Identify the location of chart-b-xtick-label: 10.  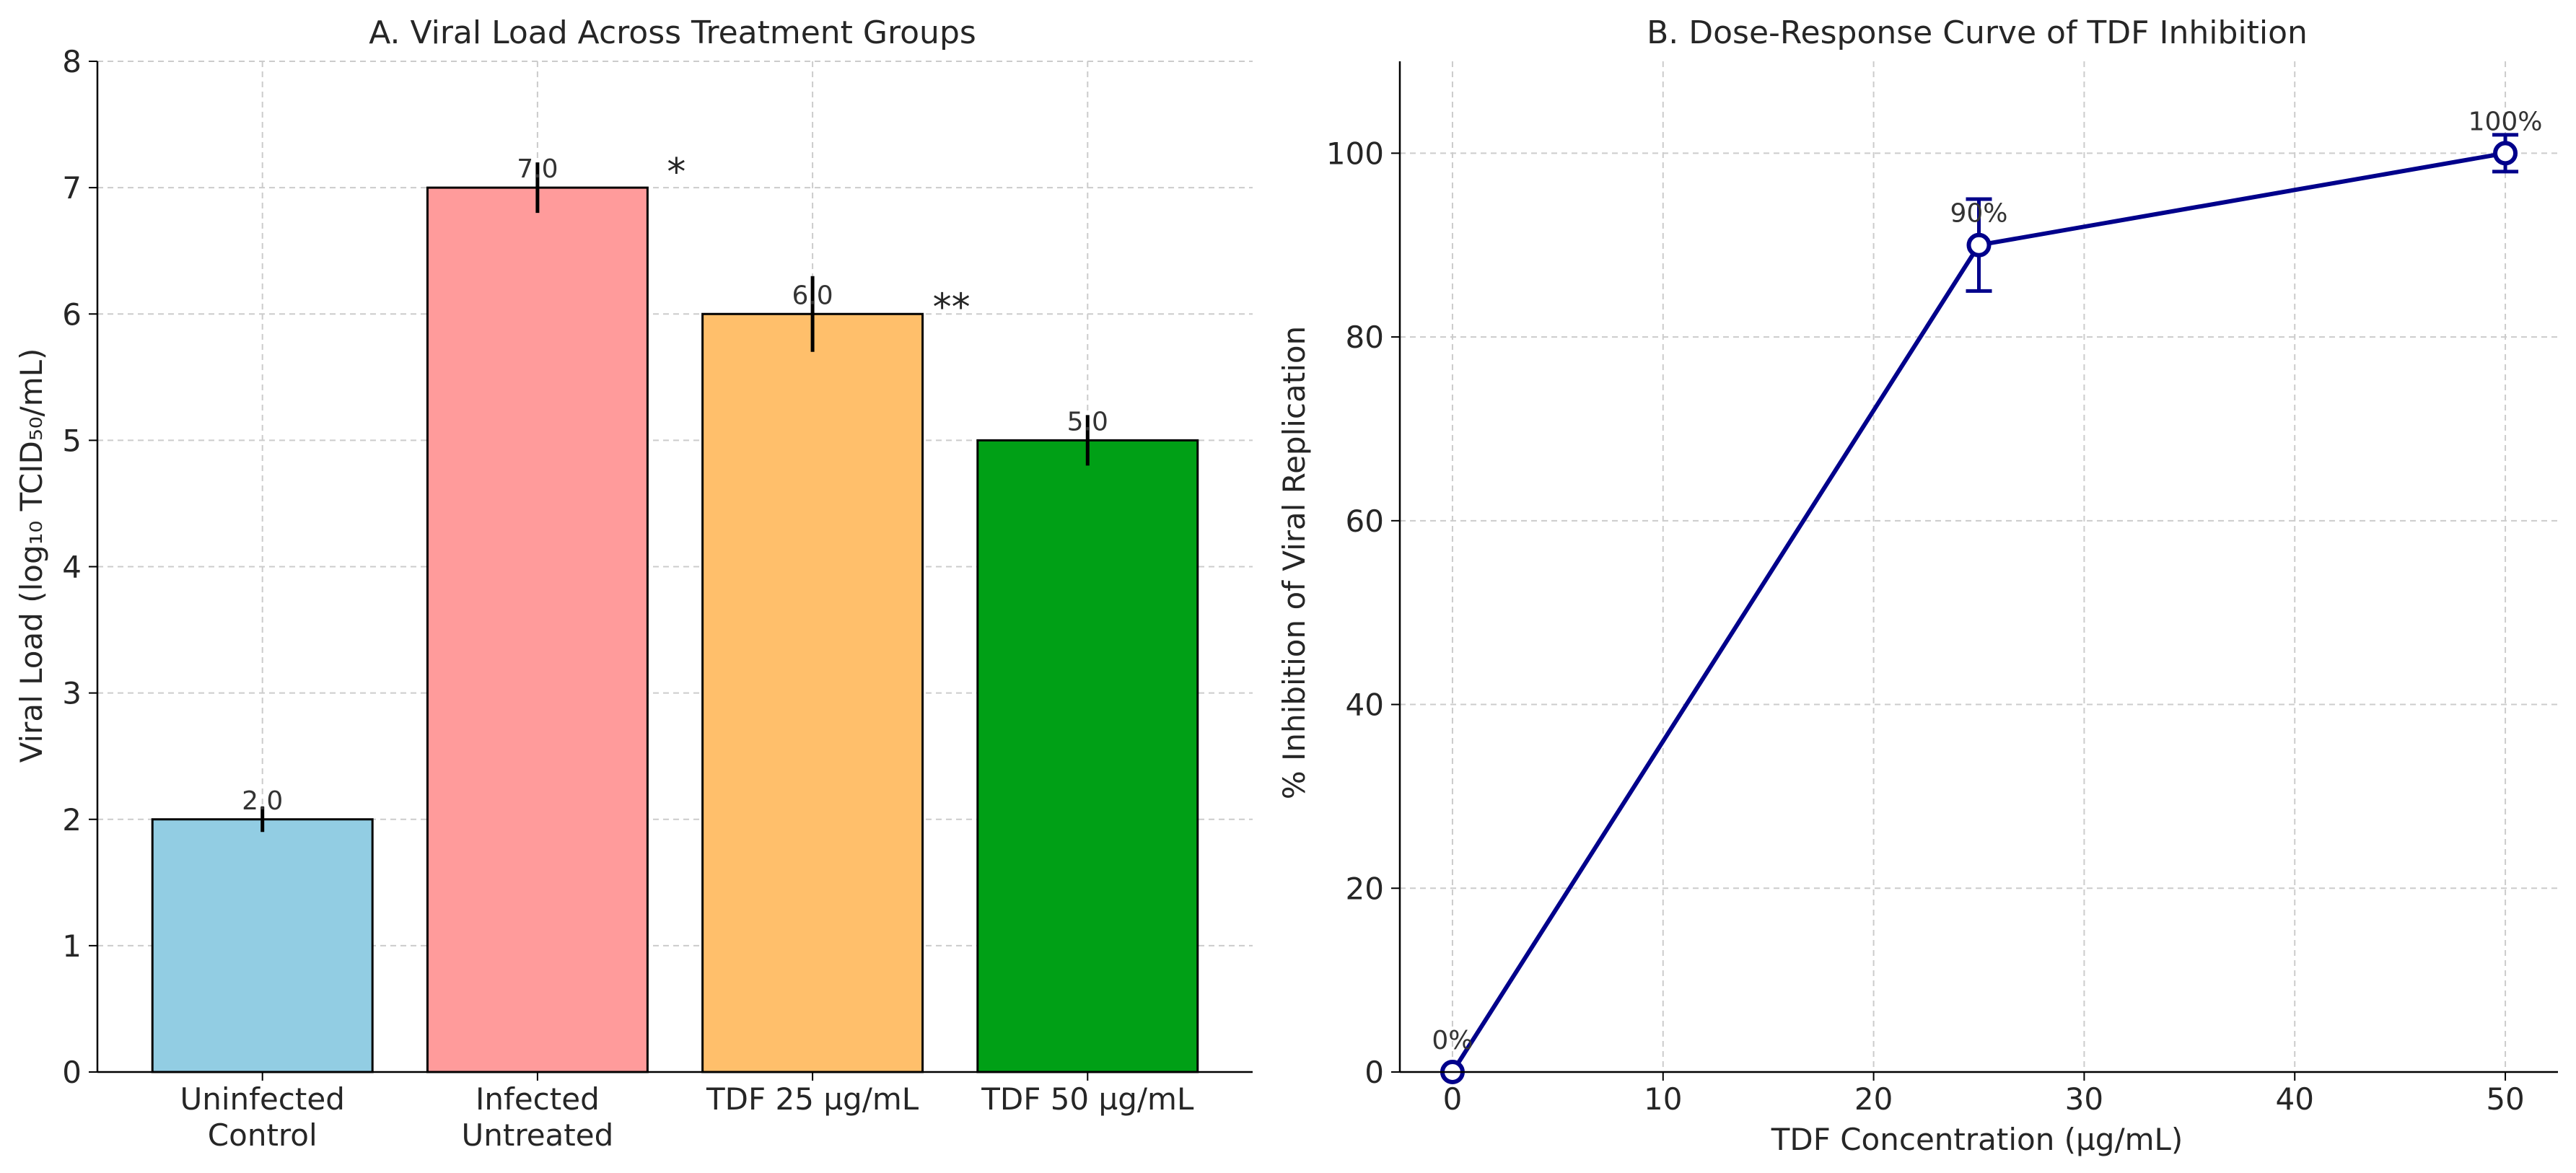
(1663, 1099).